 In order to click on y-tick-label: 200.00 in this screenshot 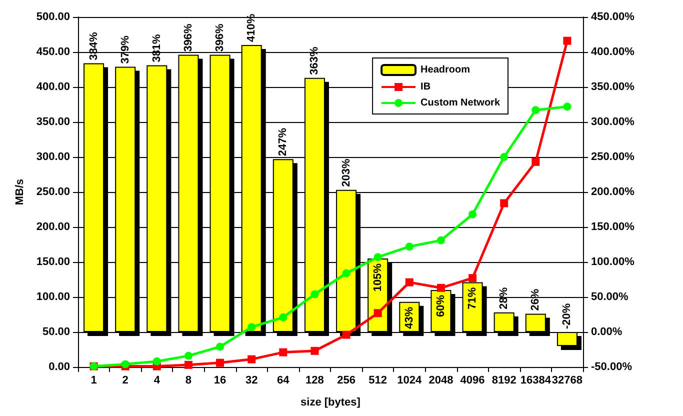, I will do `click(53, 227)`.